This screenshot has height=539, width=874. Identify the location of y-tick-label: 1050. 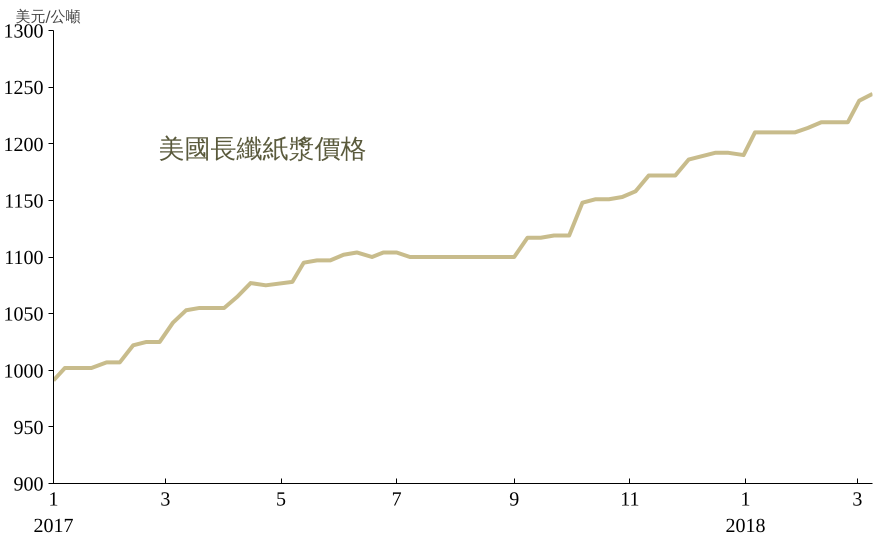
(24, 315).